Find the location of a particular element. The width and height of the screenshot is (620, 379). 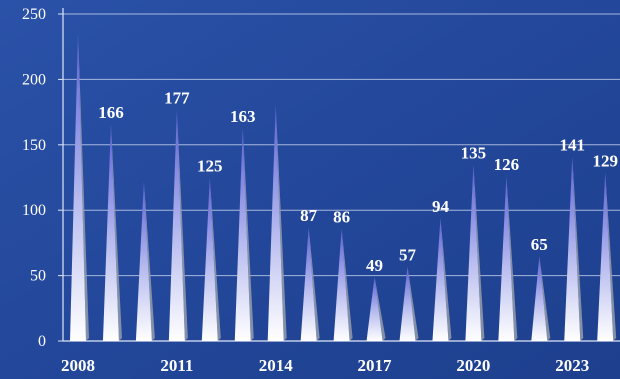

data-label-2023: 141 is located at coordinates (573, 145).